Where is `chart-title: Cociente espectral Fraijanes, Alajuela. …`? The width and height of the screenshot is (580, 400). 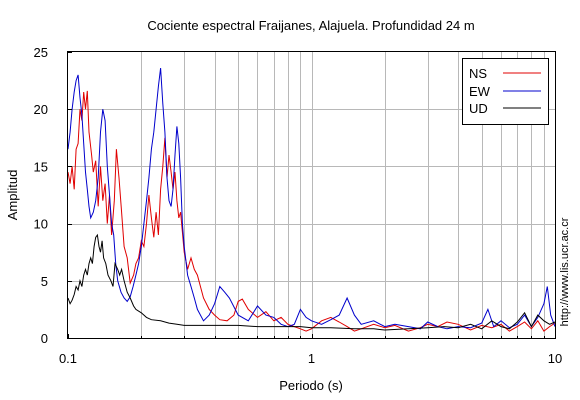
chart-title: Cociente espectral Fraijanes, Alajuela. … is located at coordinates (310, 25).